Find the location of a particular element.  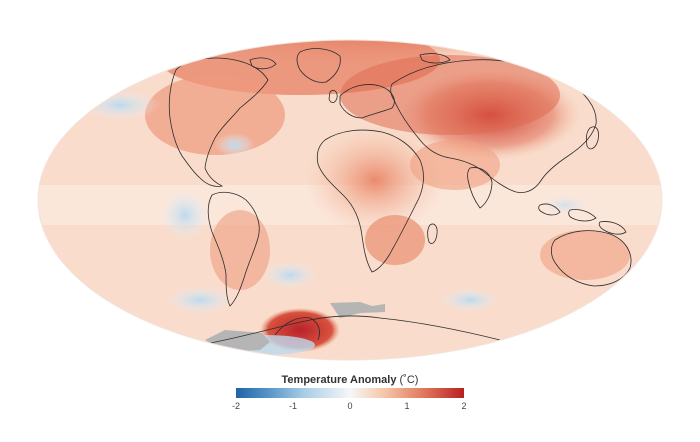

legend-title-text: Temperature Anomaly is located at coordinates (339, 380).